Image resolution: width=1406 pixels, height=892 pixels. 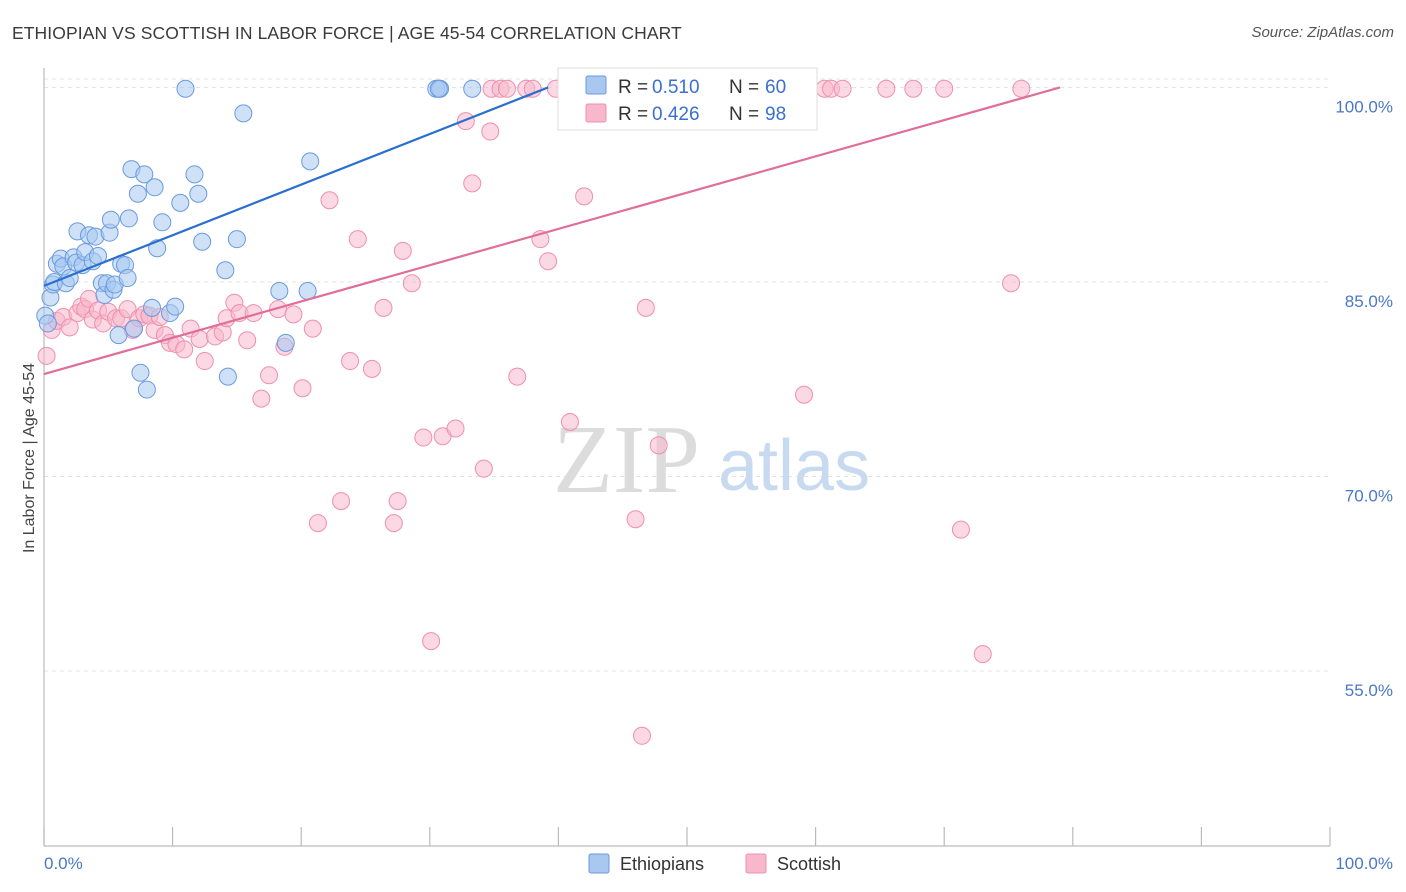 What do you see at coordinates (296, 186) in the screenshot?
I see `ethiopian-trend-line` at bounding box center [296, 186].